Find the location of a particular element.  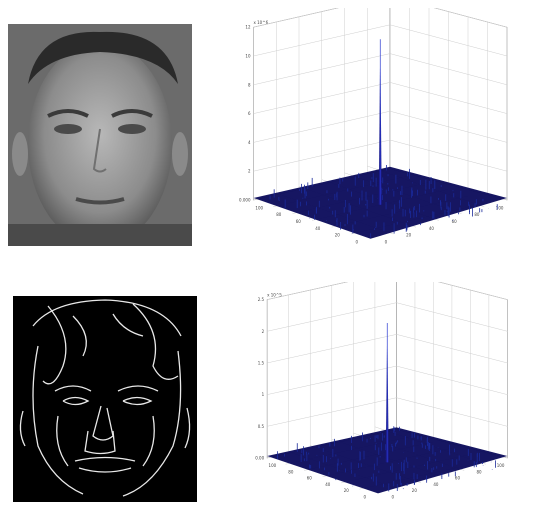

edge-z-tick: 2.5 is located at coordinates (261, 299).